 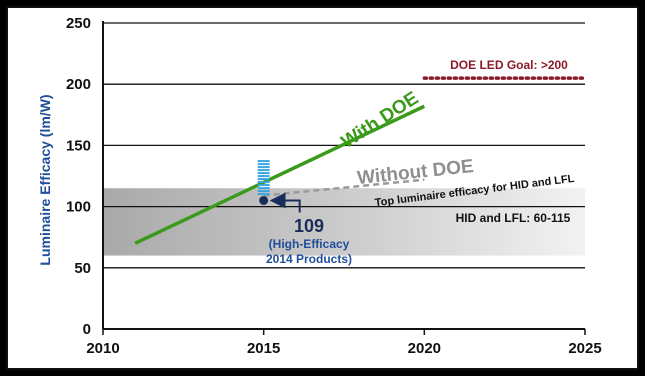 I want to click on hid-lfl-label: HID and LFL: 60-115, so click(x=513, y=218).